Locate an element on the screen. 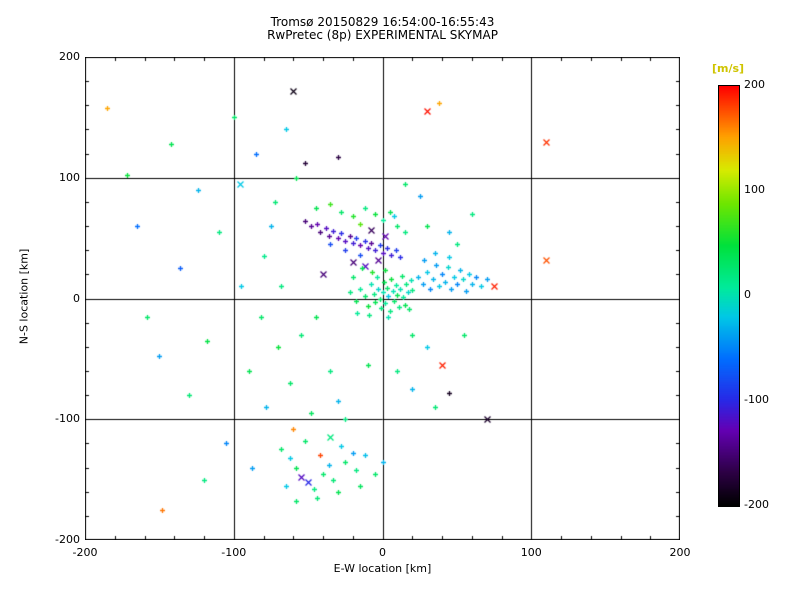 The height and width of the screenshot is (600, 800). colorbar-tick-label: -200 is located at coordinates (756, 504).